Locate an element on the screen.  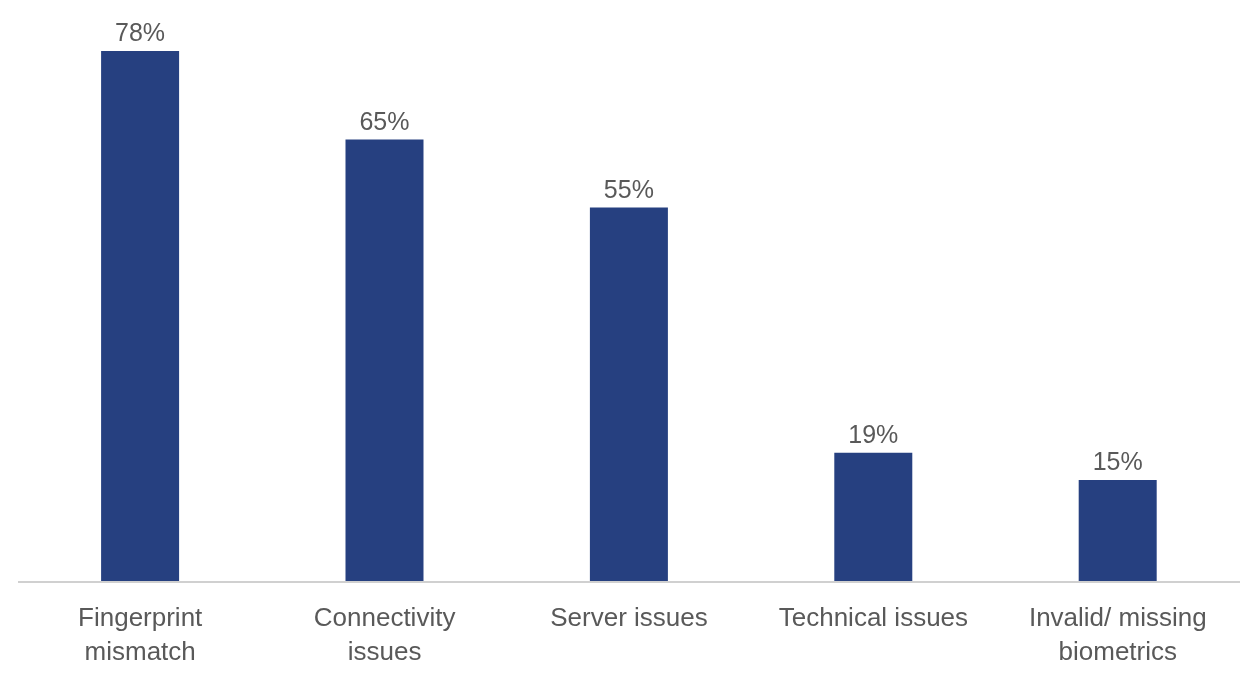
x-tick-label: Connectivity issues is located at coordinates (384, 634).